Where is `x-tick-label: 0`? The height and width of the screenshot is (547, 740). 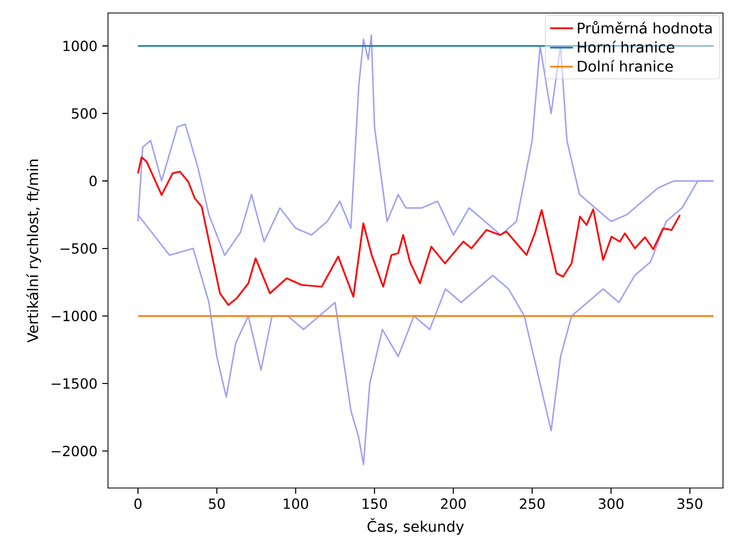
x-tick-label: 0 is located at coordinates (138, 503).